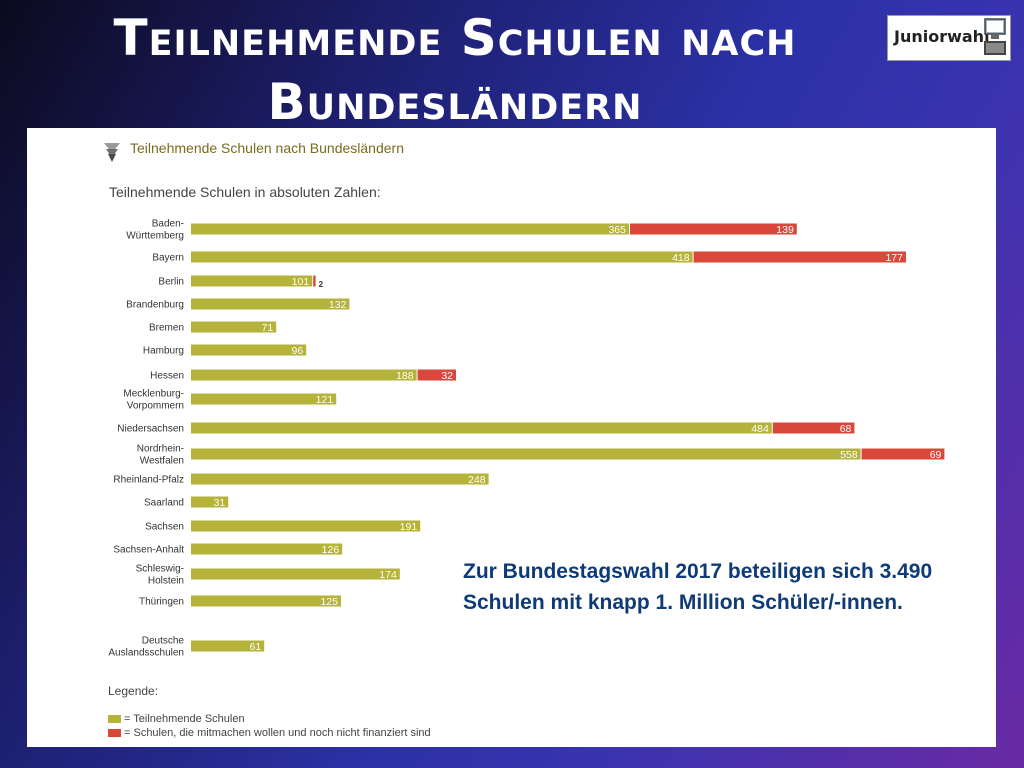  Describe the element at coordinates (942, 36) in the screenshot. I see `logo-text: Juniorwahl` at that location.